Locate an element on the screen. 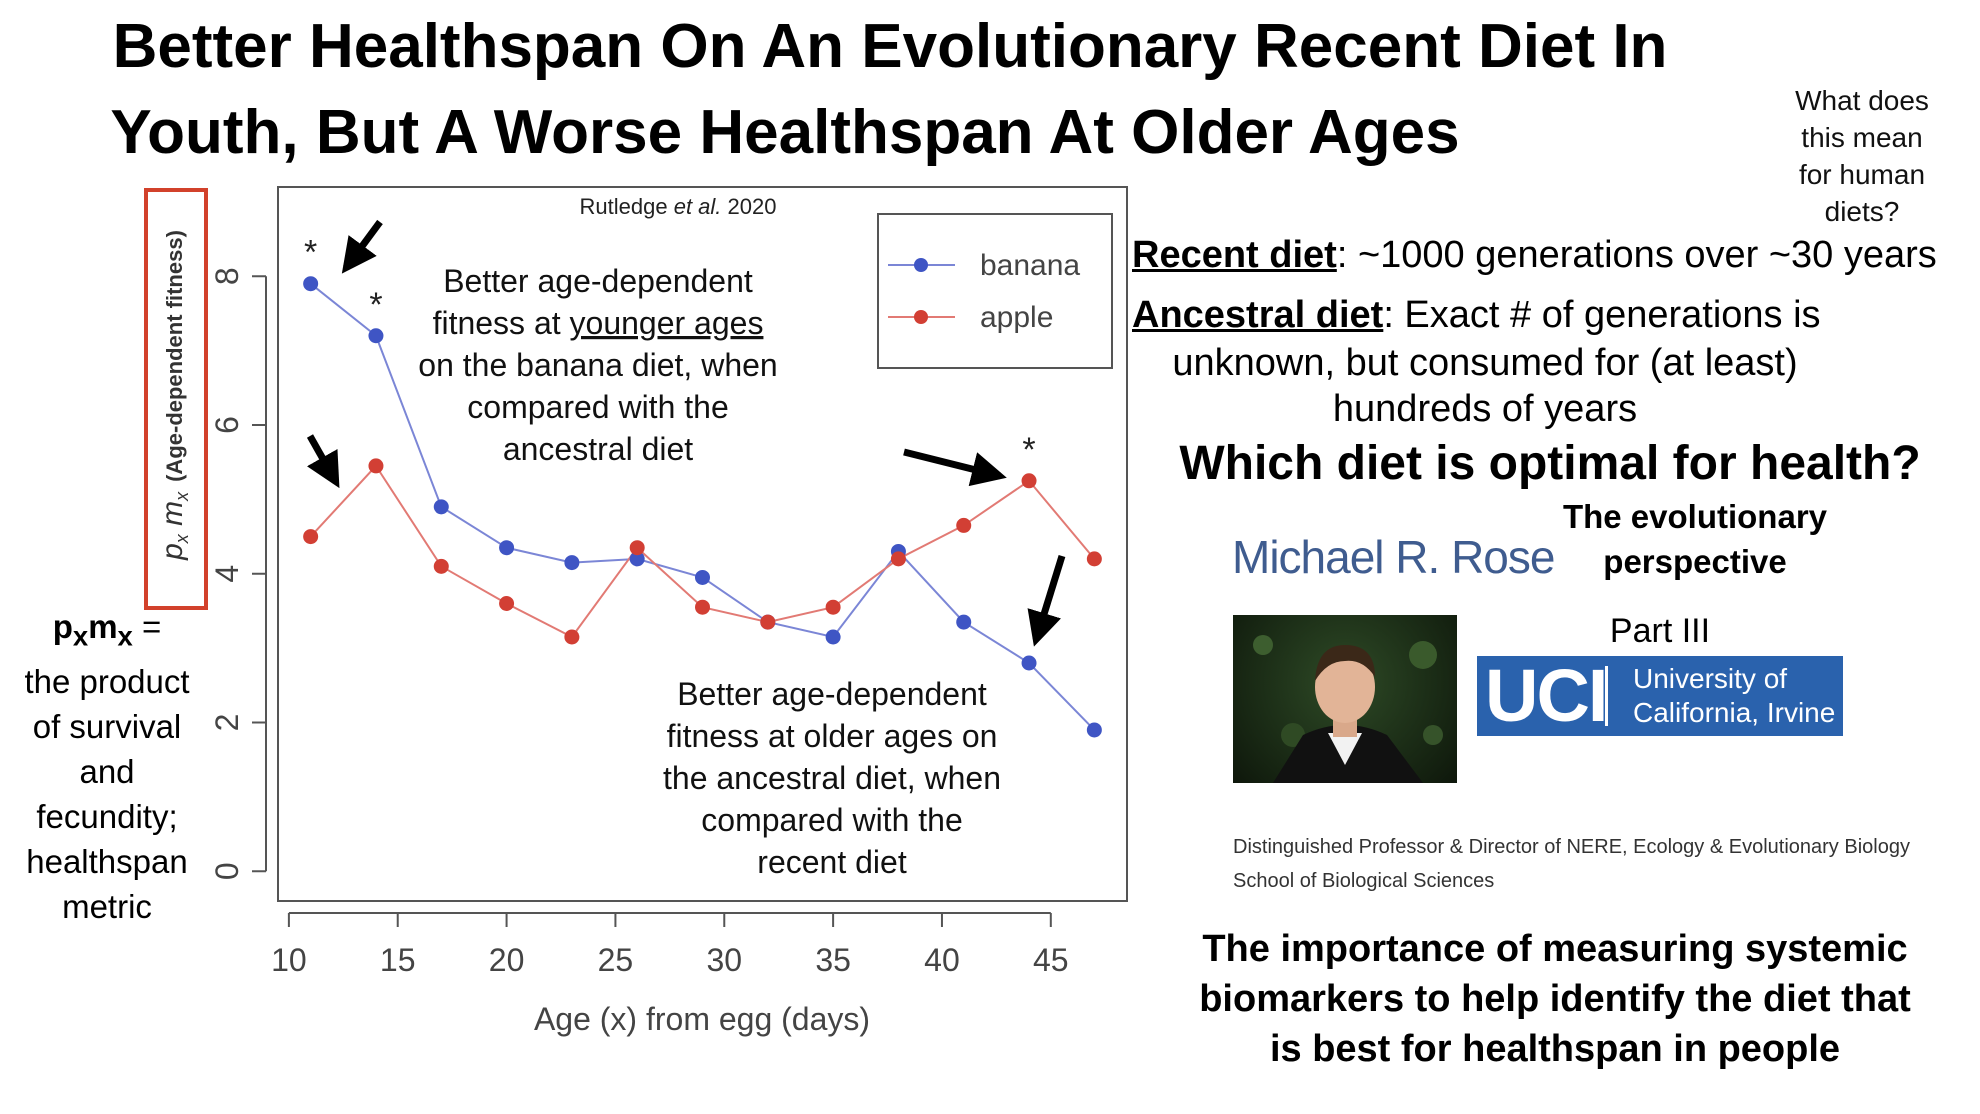 The width and height of the screenshot is (1980, 1114). pxmx-m: m is located at coordinates (103, 626).